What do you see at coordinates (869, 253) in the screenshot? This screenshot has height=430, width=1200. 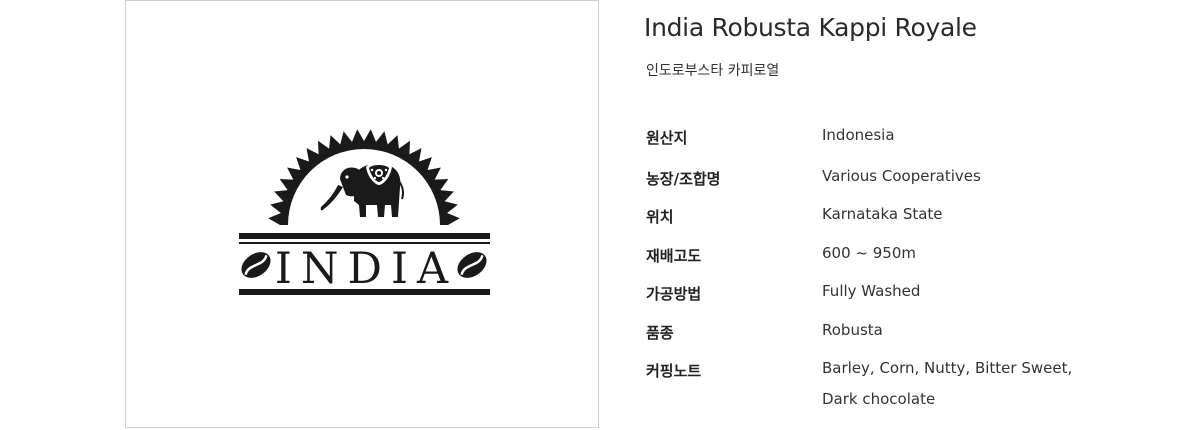 I see `spec-value: 600 ~ 950m` at bounding box center [869, 253].